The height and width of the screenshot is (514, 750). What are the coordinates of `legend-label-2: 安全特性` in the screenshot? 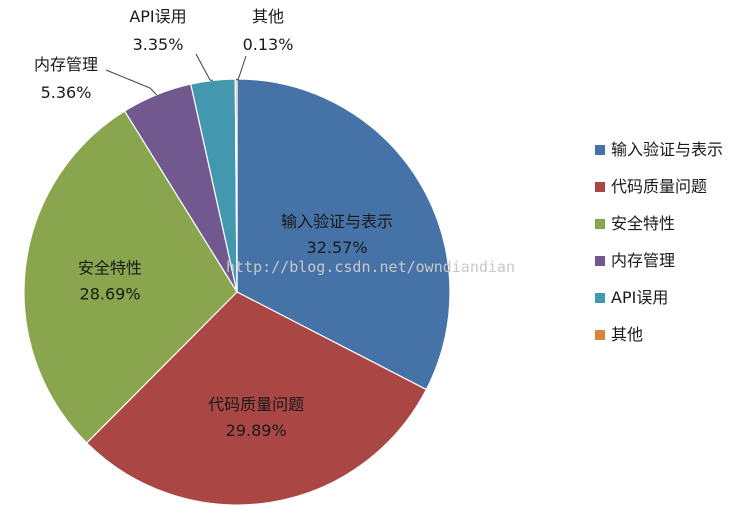 It's located at (643, 223).